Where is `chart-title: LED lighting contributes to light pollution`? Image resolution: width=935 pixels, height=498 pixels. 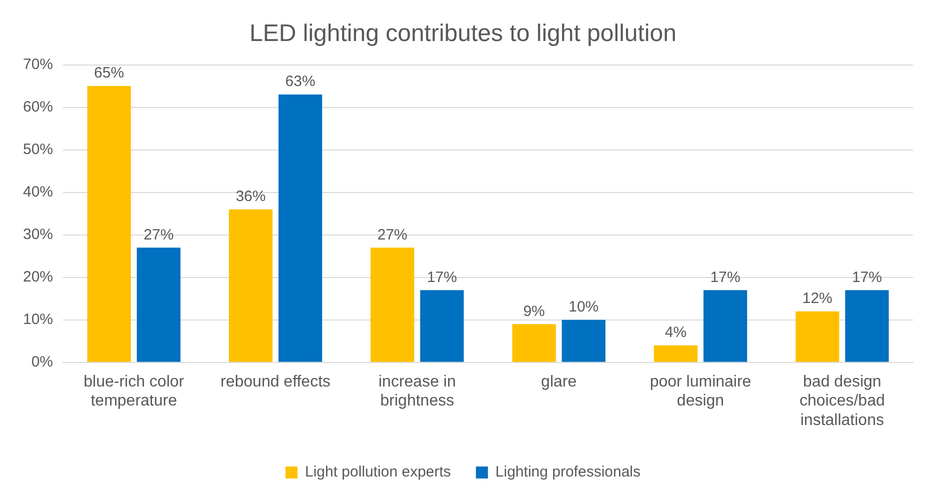
chart-title: LED lighting contributes to light pollution is located at coordinates (463, 34).